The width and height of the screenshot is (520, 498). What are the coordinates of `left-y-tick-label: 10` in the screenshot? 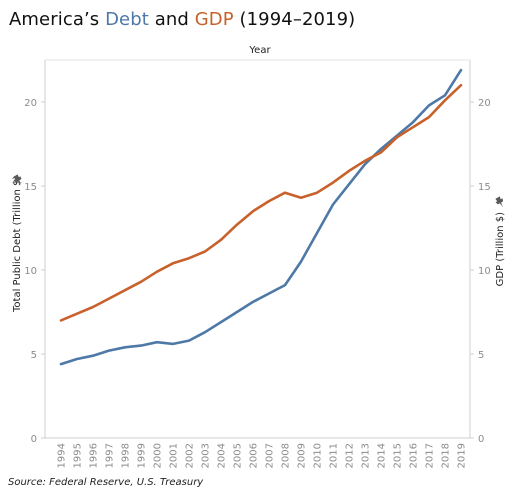 It's located at (30, 271).